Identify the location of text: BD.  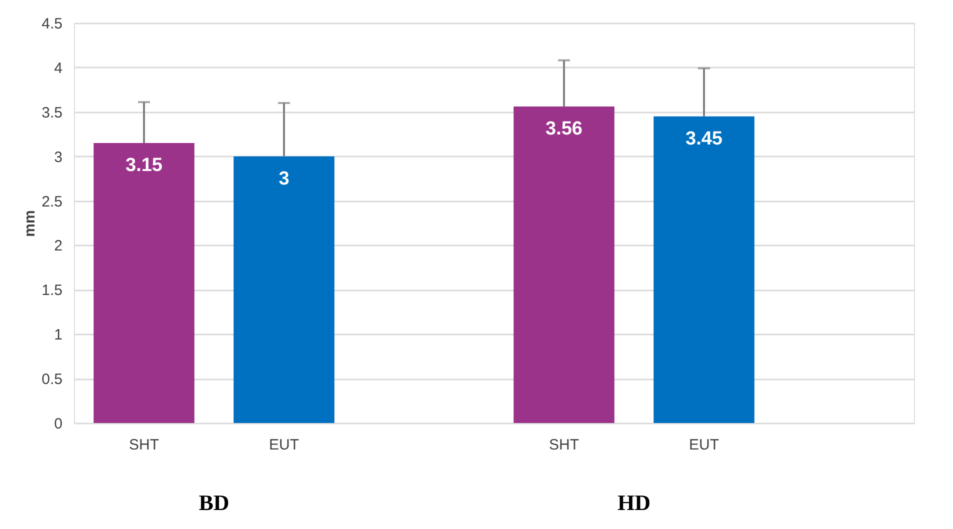
(214, 502).